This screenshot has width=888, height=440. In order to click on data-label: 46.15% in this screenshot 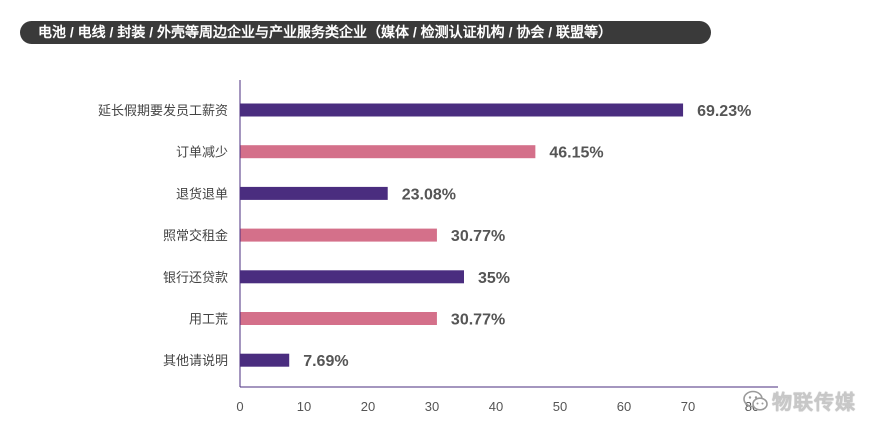, I will do `click(576, 153)`.